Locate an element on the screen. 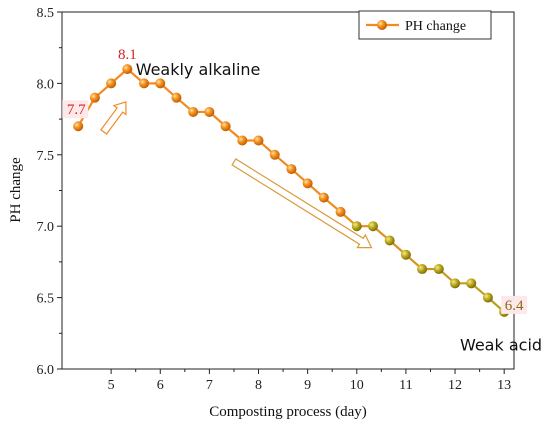  falling-trend-arrow is located at coordinates (302, 203).